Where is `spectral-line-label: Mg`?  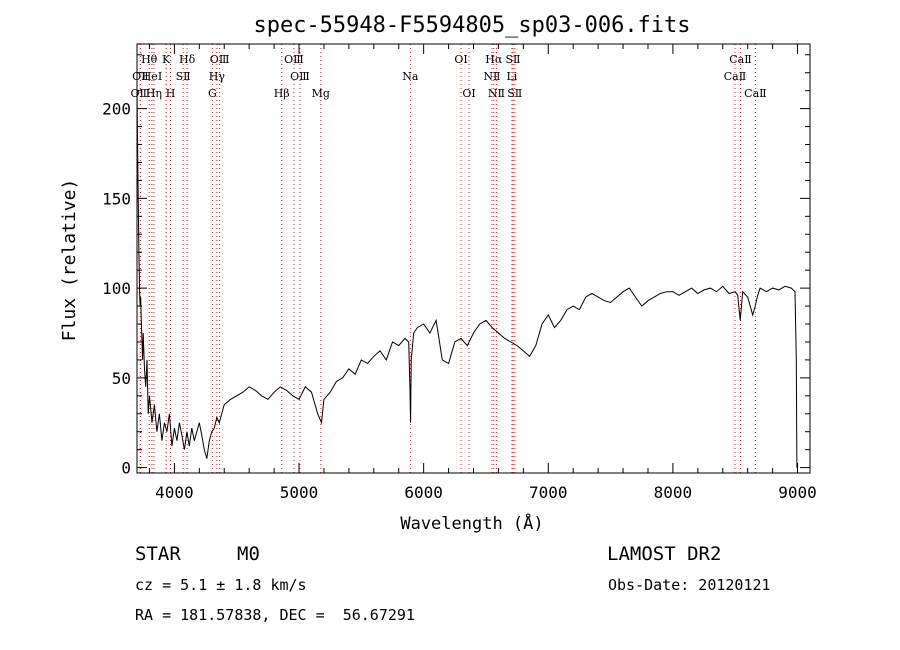 spectral-line-label: Mg is located at coordinates (321, 93).